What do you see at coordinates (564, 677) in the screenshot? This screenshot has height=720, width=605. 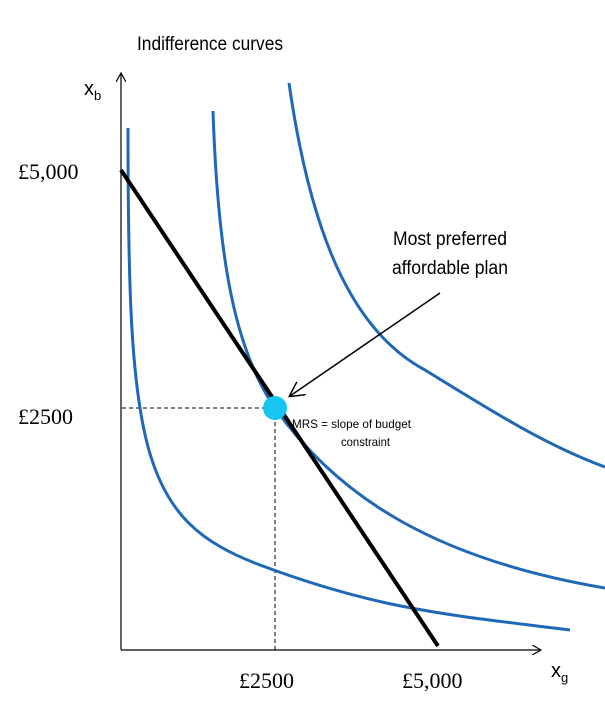 I see `x-axis-label-sub: g` at bounding box center [564, 677].